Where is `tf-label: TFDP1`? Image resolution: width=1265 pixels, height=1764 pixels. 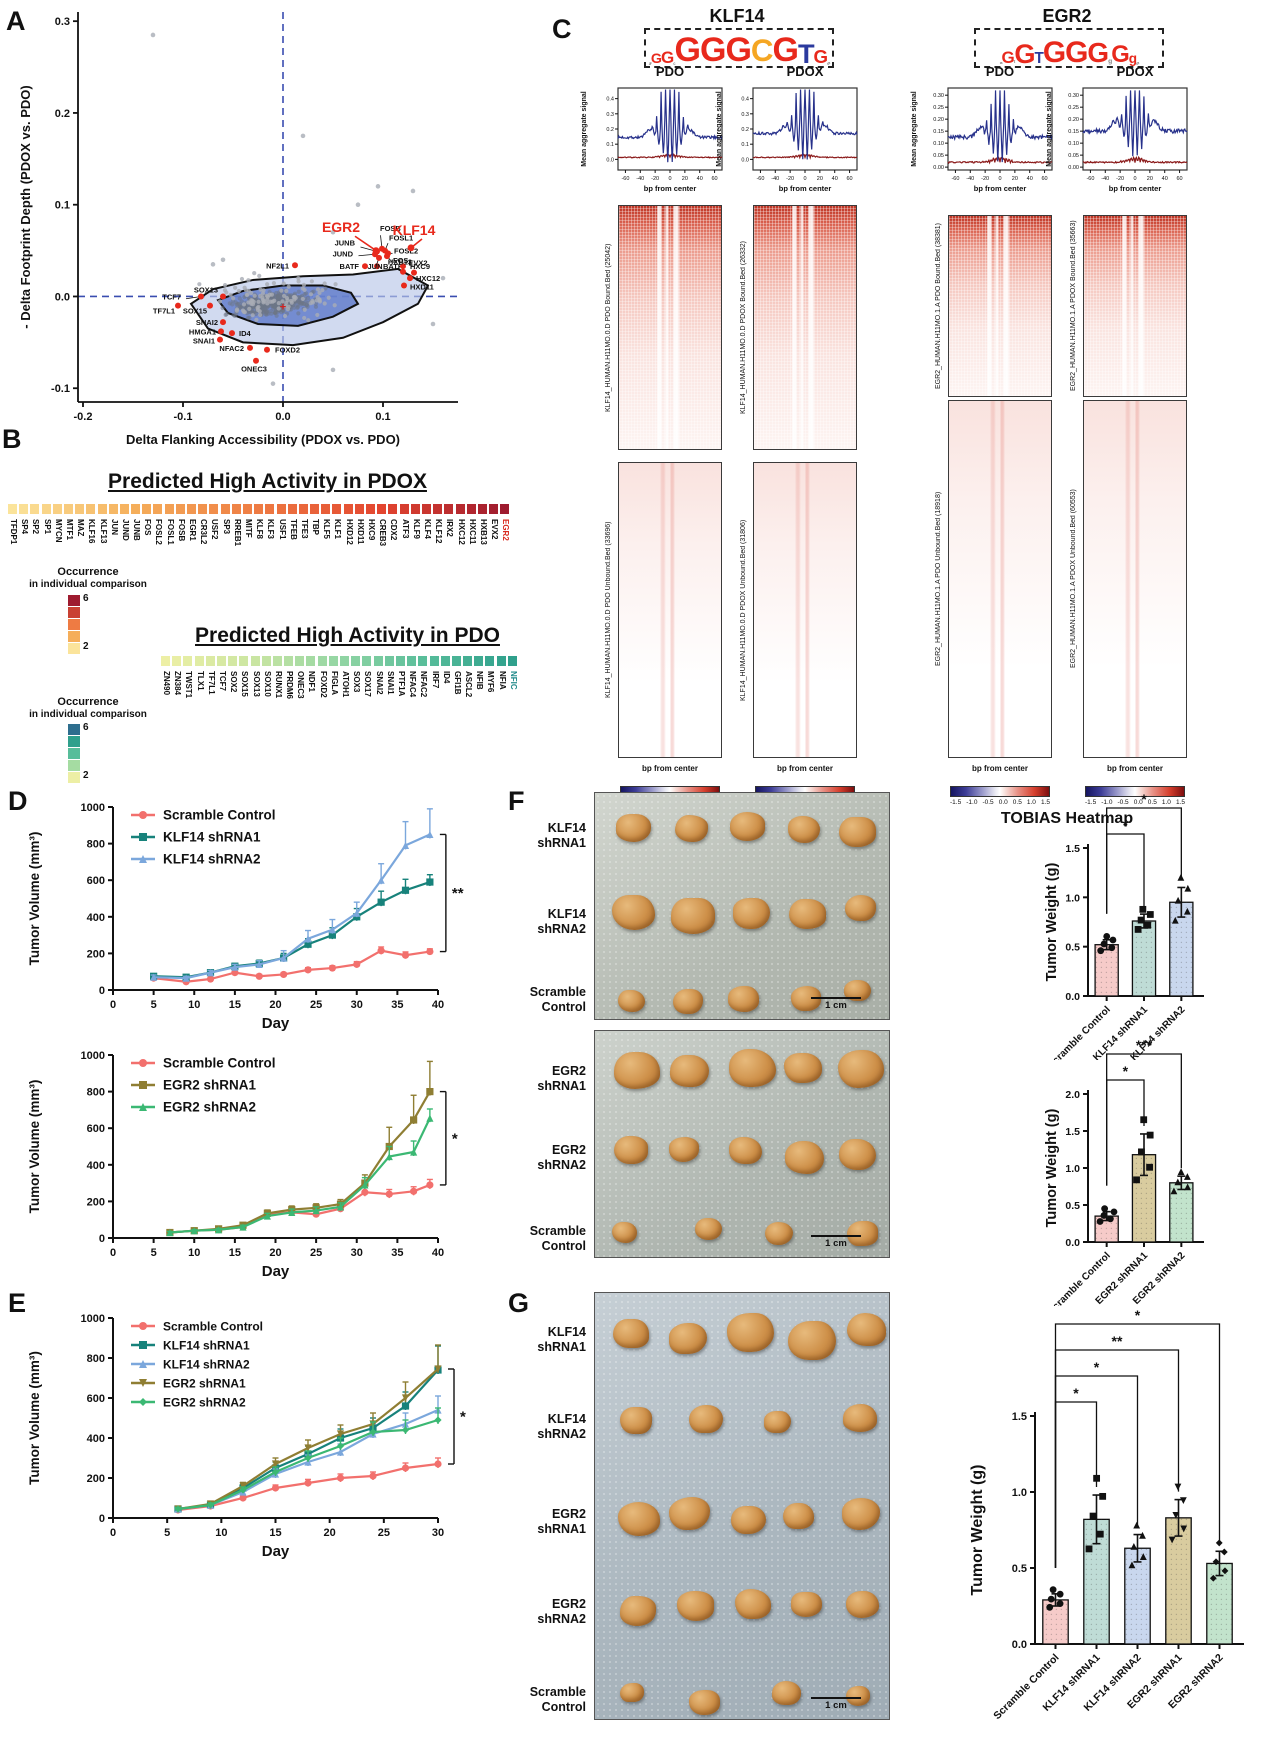 tf-label: TFDP1 is located at coordinates (13, 532).